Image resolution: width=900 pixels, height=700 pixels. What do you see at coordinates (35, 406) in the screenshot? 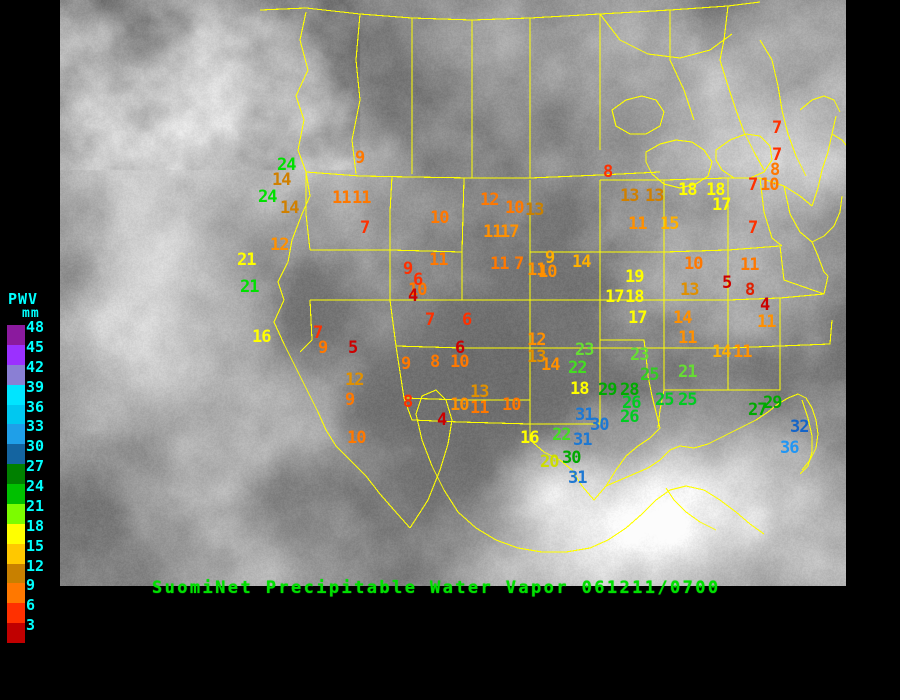
I see `colorbar-tick-label: 36` at bounding box center [35, 406].